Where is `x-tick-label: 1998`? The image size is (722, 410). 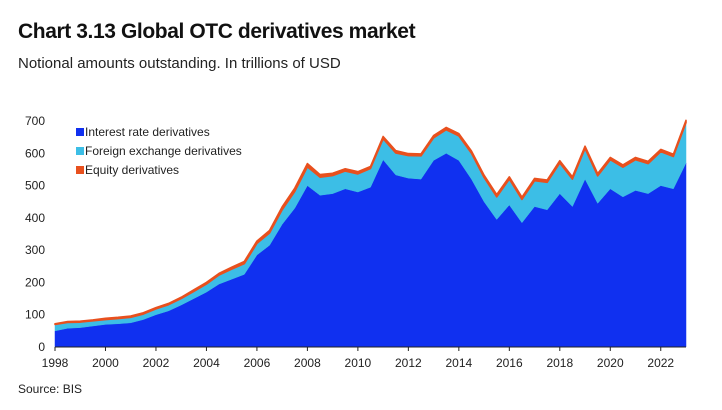 x-tick-label: 1998 is located at coordinates (55, 363).